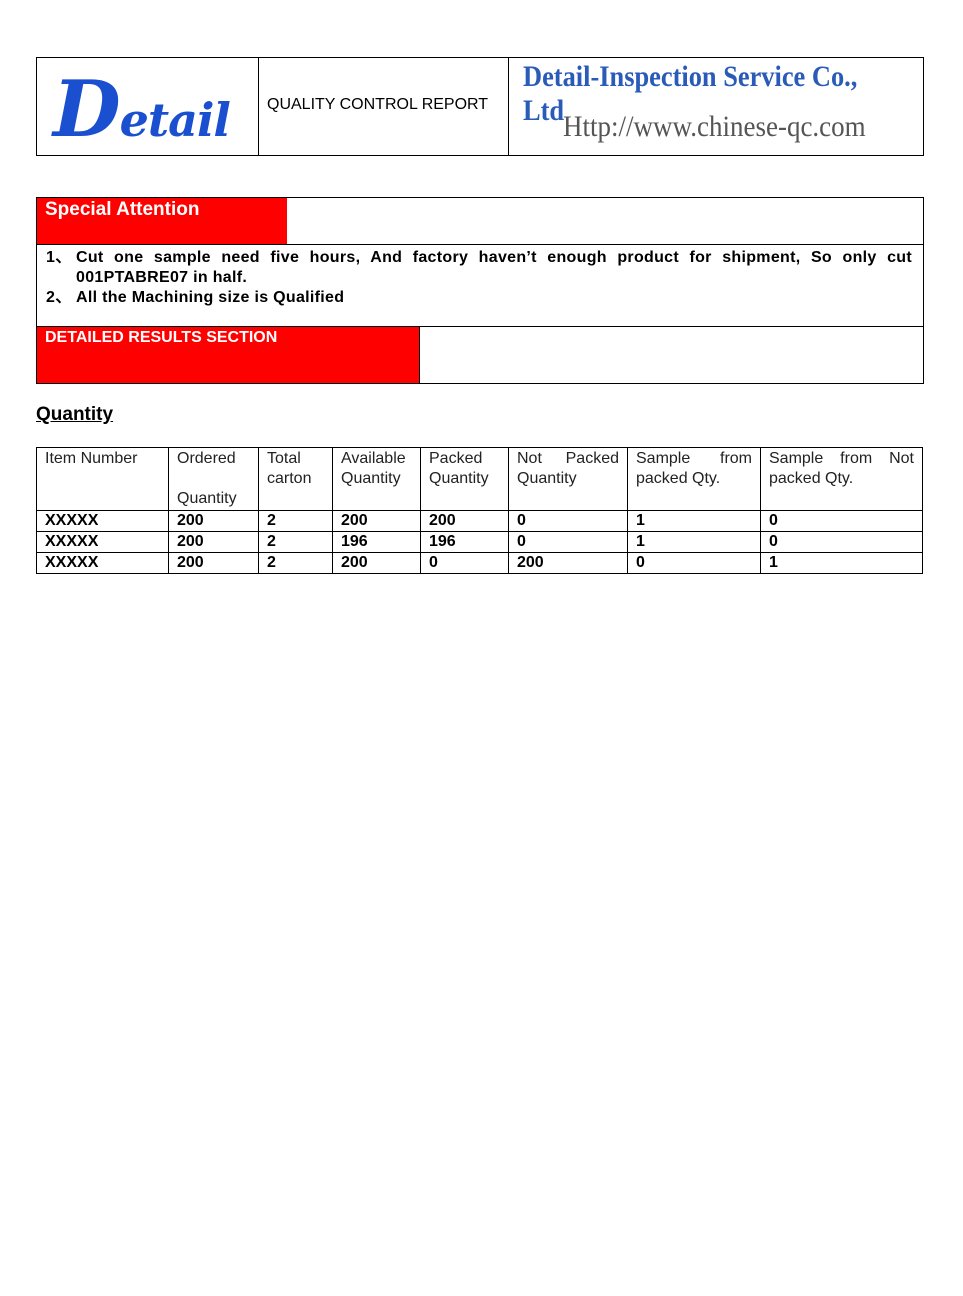 This screenshot has width=963, height=1296. I want to click on column-header: Ordered Quantity, so click(213, 479).